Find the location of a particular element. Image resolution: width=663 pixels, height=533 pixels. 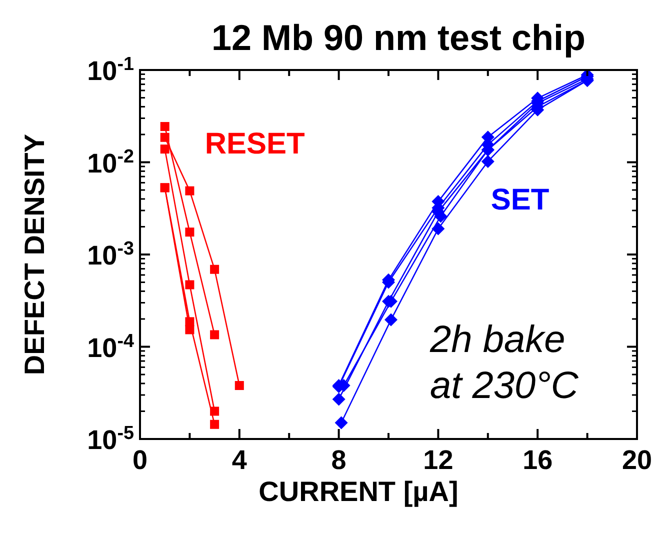

x-tick-label: 20 is located at coordinates (637, 460).